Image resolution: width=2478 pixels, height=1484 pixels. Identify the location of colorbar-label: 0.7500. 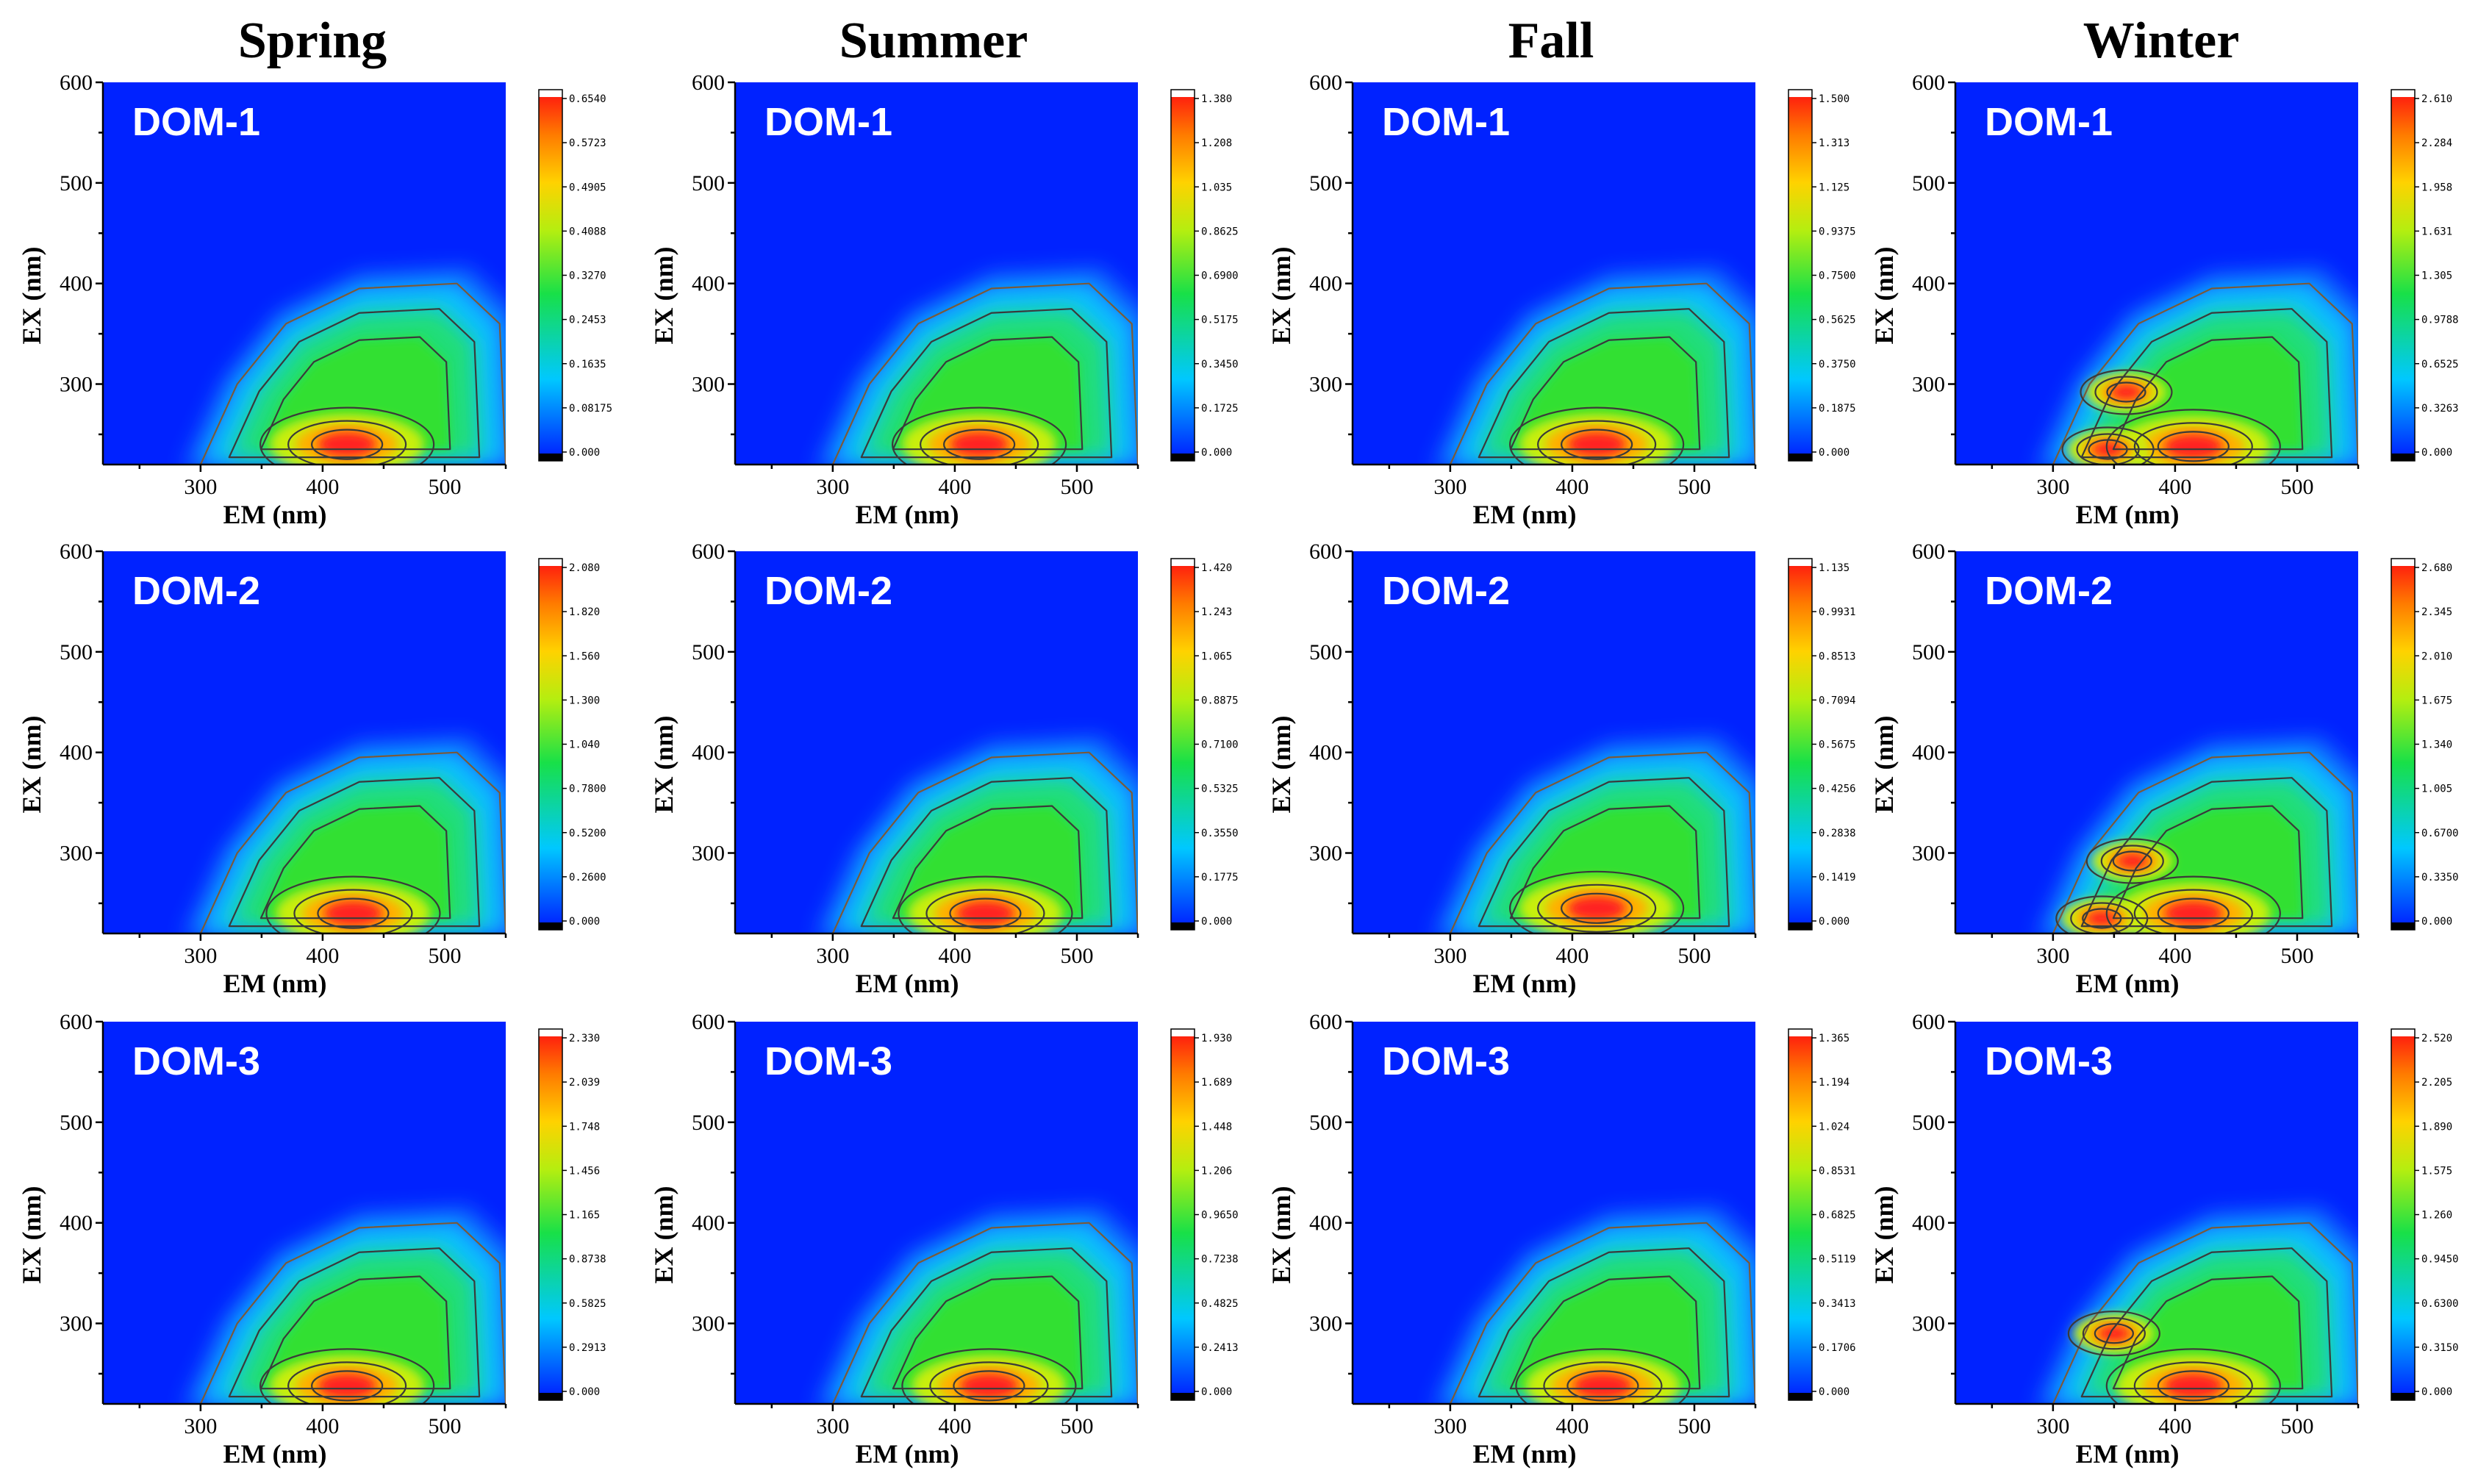
(1838, 276).